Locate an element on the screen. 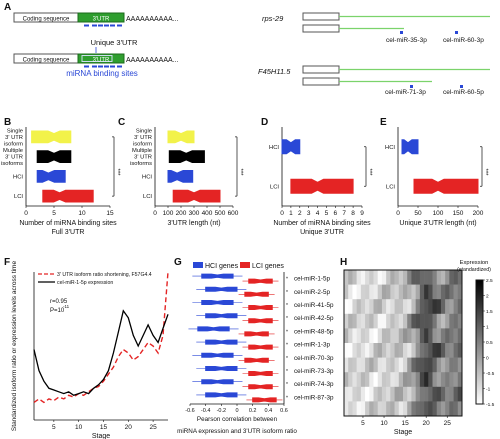  box-e is located at coordinates (446, 186).